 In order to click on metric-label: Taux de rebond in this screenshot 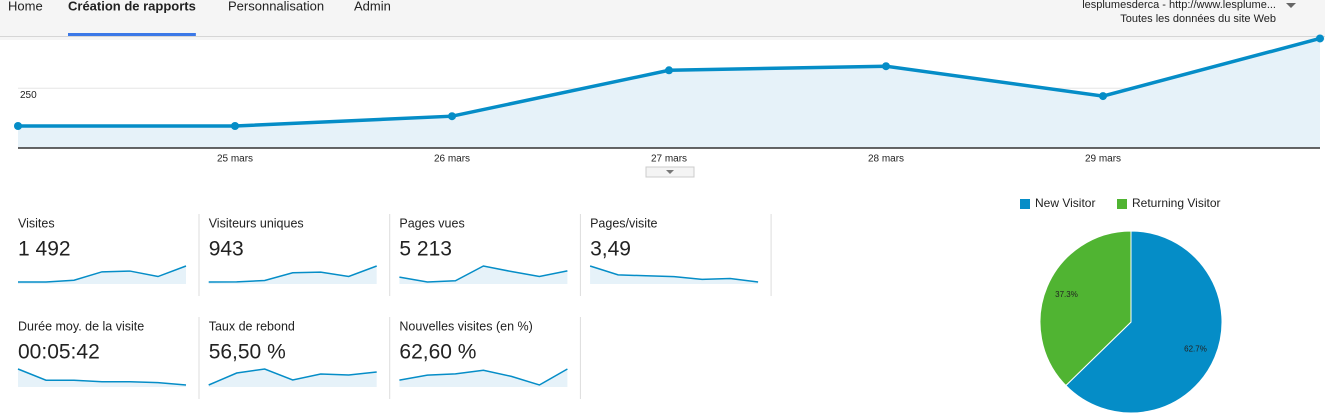, I will do `click(252, 326)`.